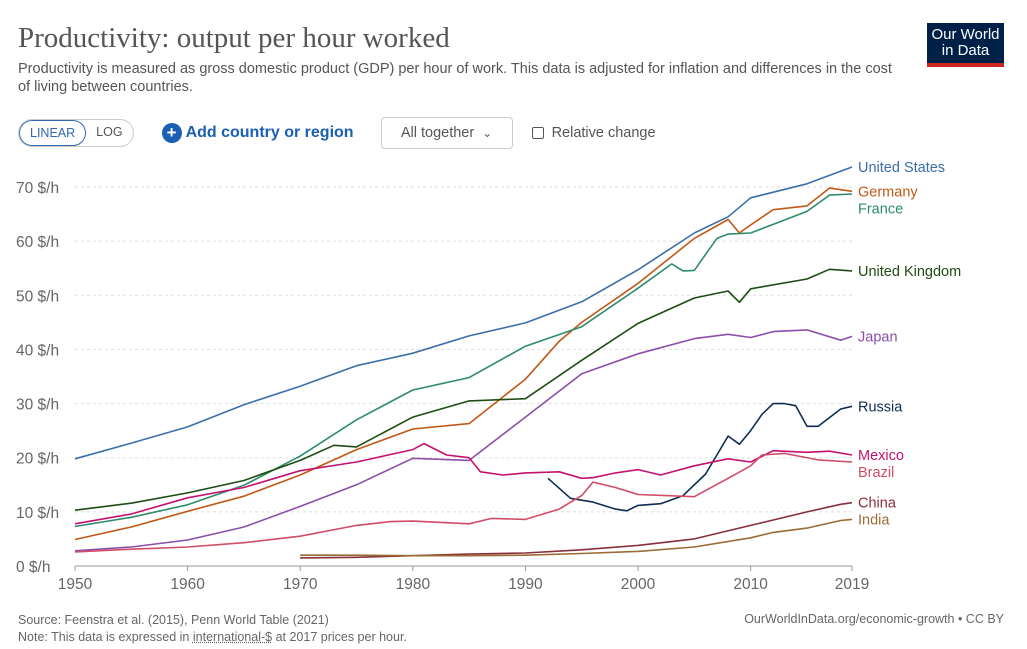 The height and width of the screenshot is (649, 1027). I want to click on facet-dropdown-label: All together, so click(437, 133).